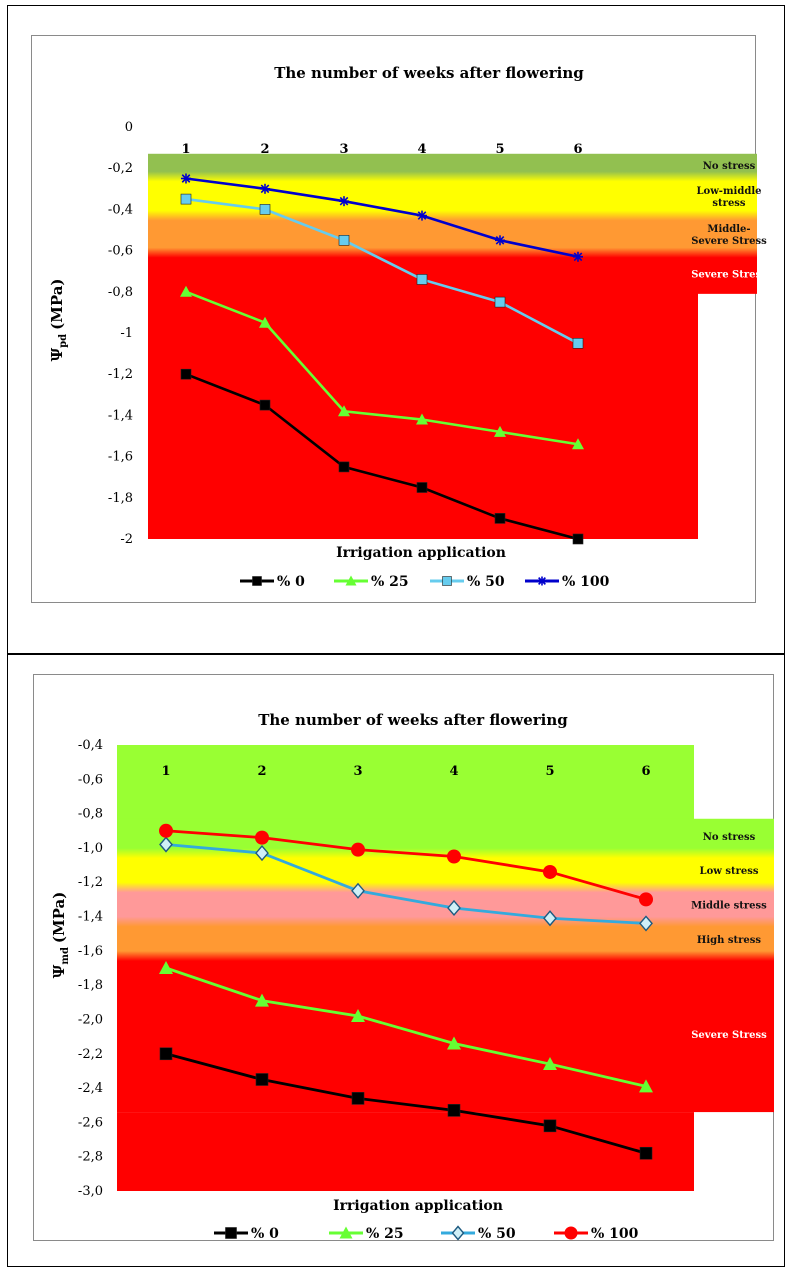 The height and width of the screenshot is (1272, 787). I want to click on chart-0-category-2: 3, so click(343, 149).